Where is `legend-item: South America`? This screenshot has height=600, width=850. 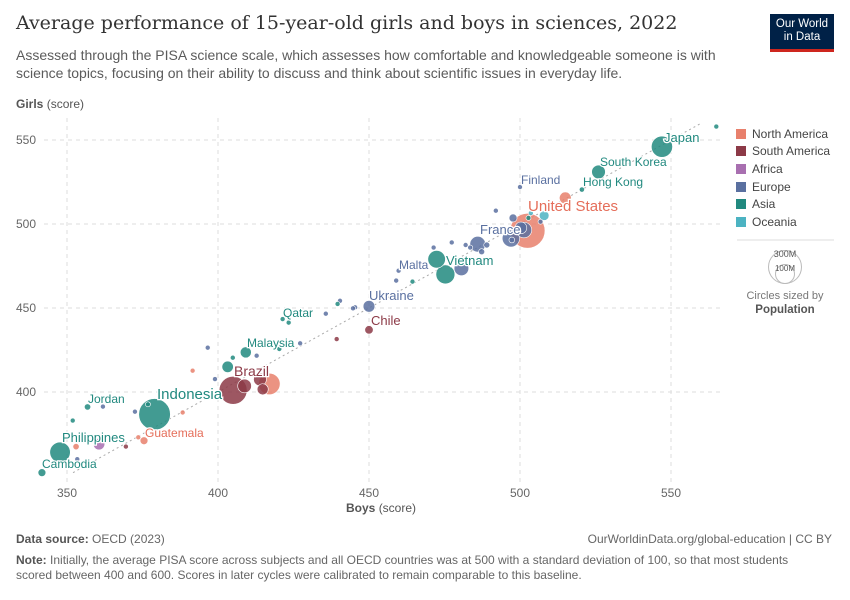
legend-item: South America is located at coordinates (783, 152).